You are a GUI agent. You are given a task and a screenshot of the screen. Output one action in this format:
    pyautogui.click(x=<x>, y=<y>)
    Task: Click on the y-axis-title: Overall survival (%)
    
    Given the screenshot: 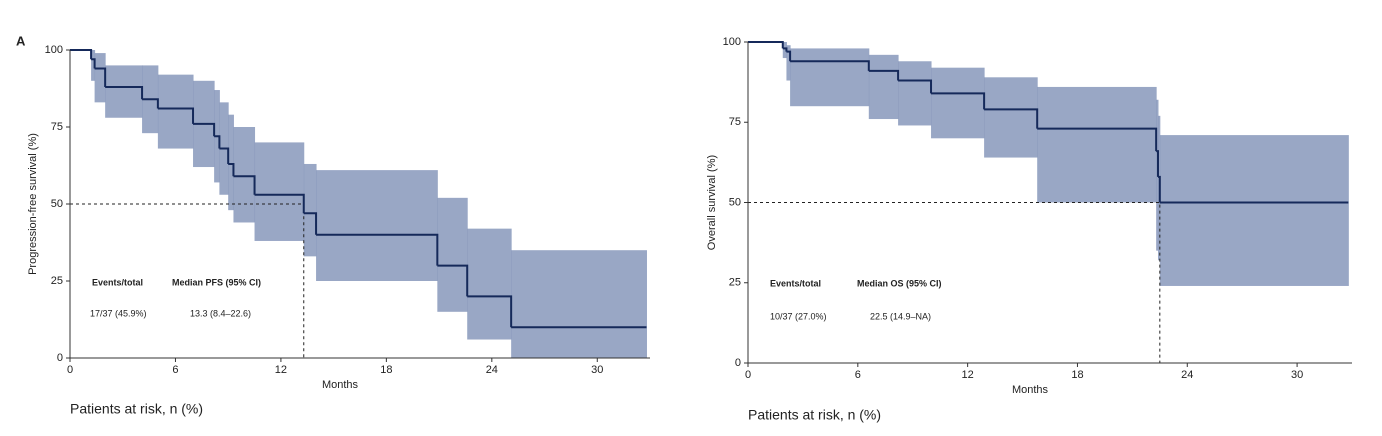 What is the action you would take?
    pyautogui.click(x=712, y=202)
    